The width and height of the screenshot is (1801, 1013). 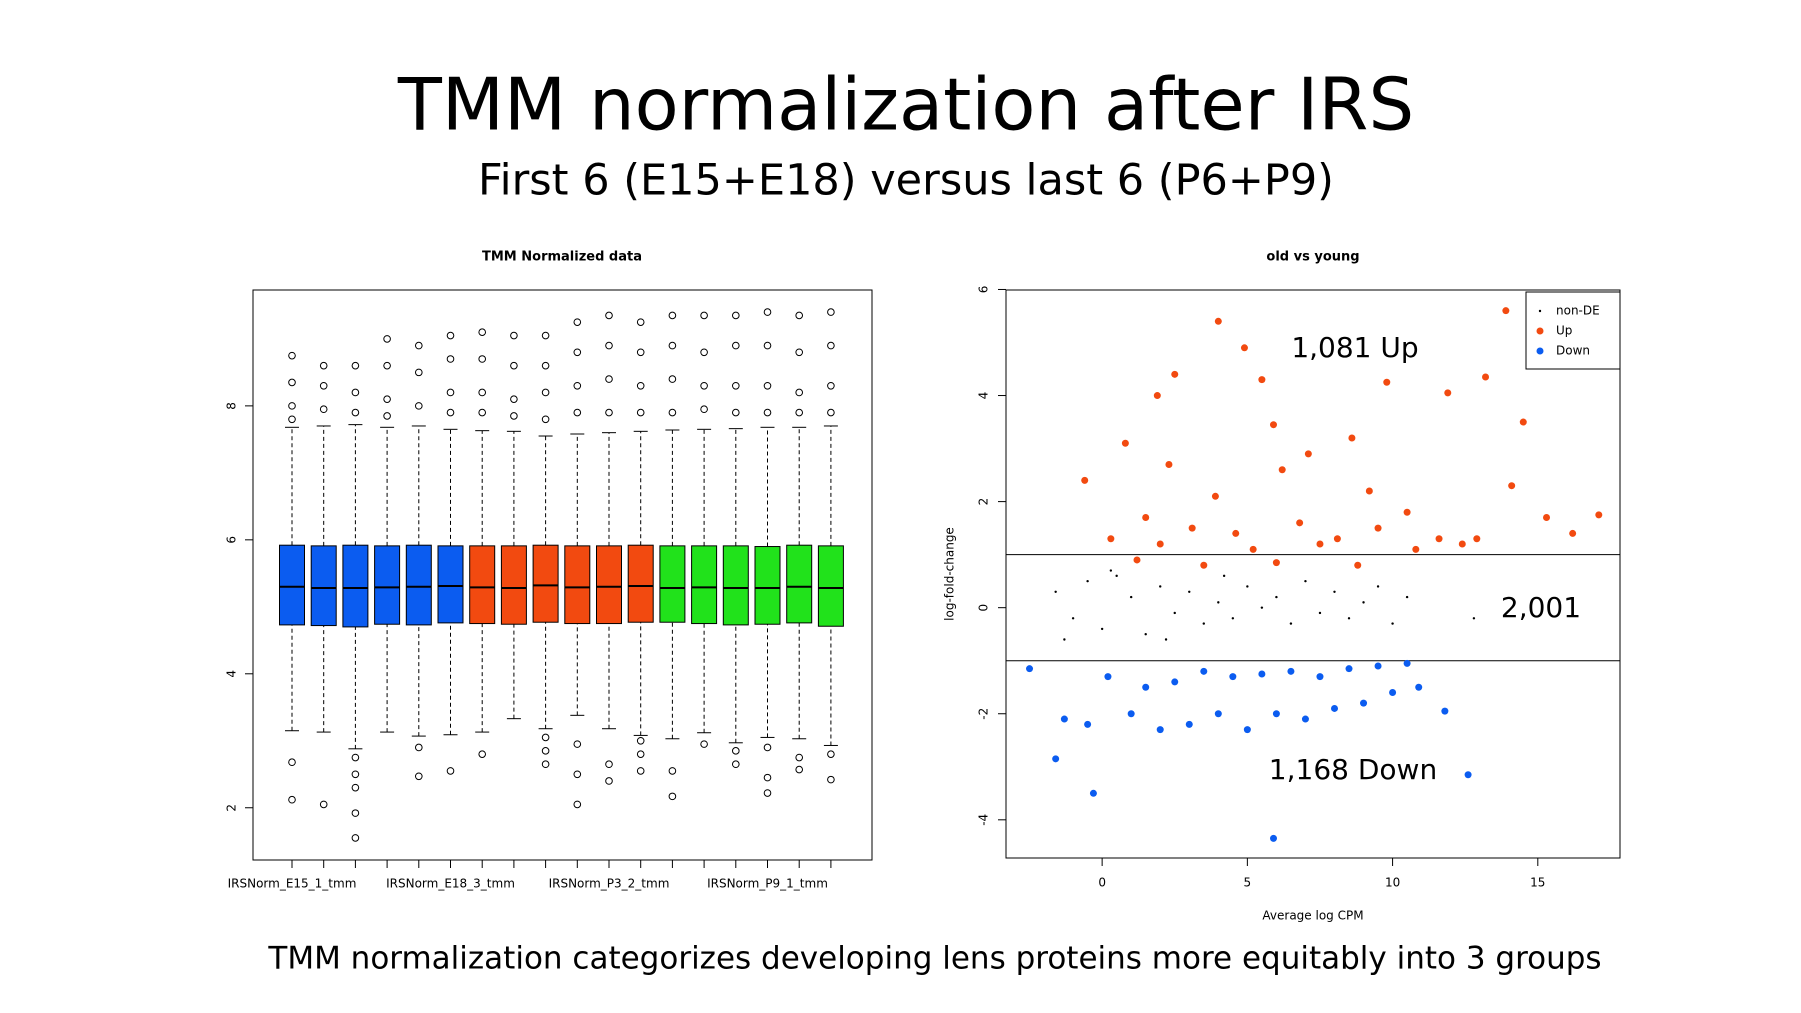 I want to click on annotation: 1,168 Down, so click(x=1353, y=769).